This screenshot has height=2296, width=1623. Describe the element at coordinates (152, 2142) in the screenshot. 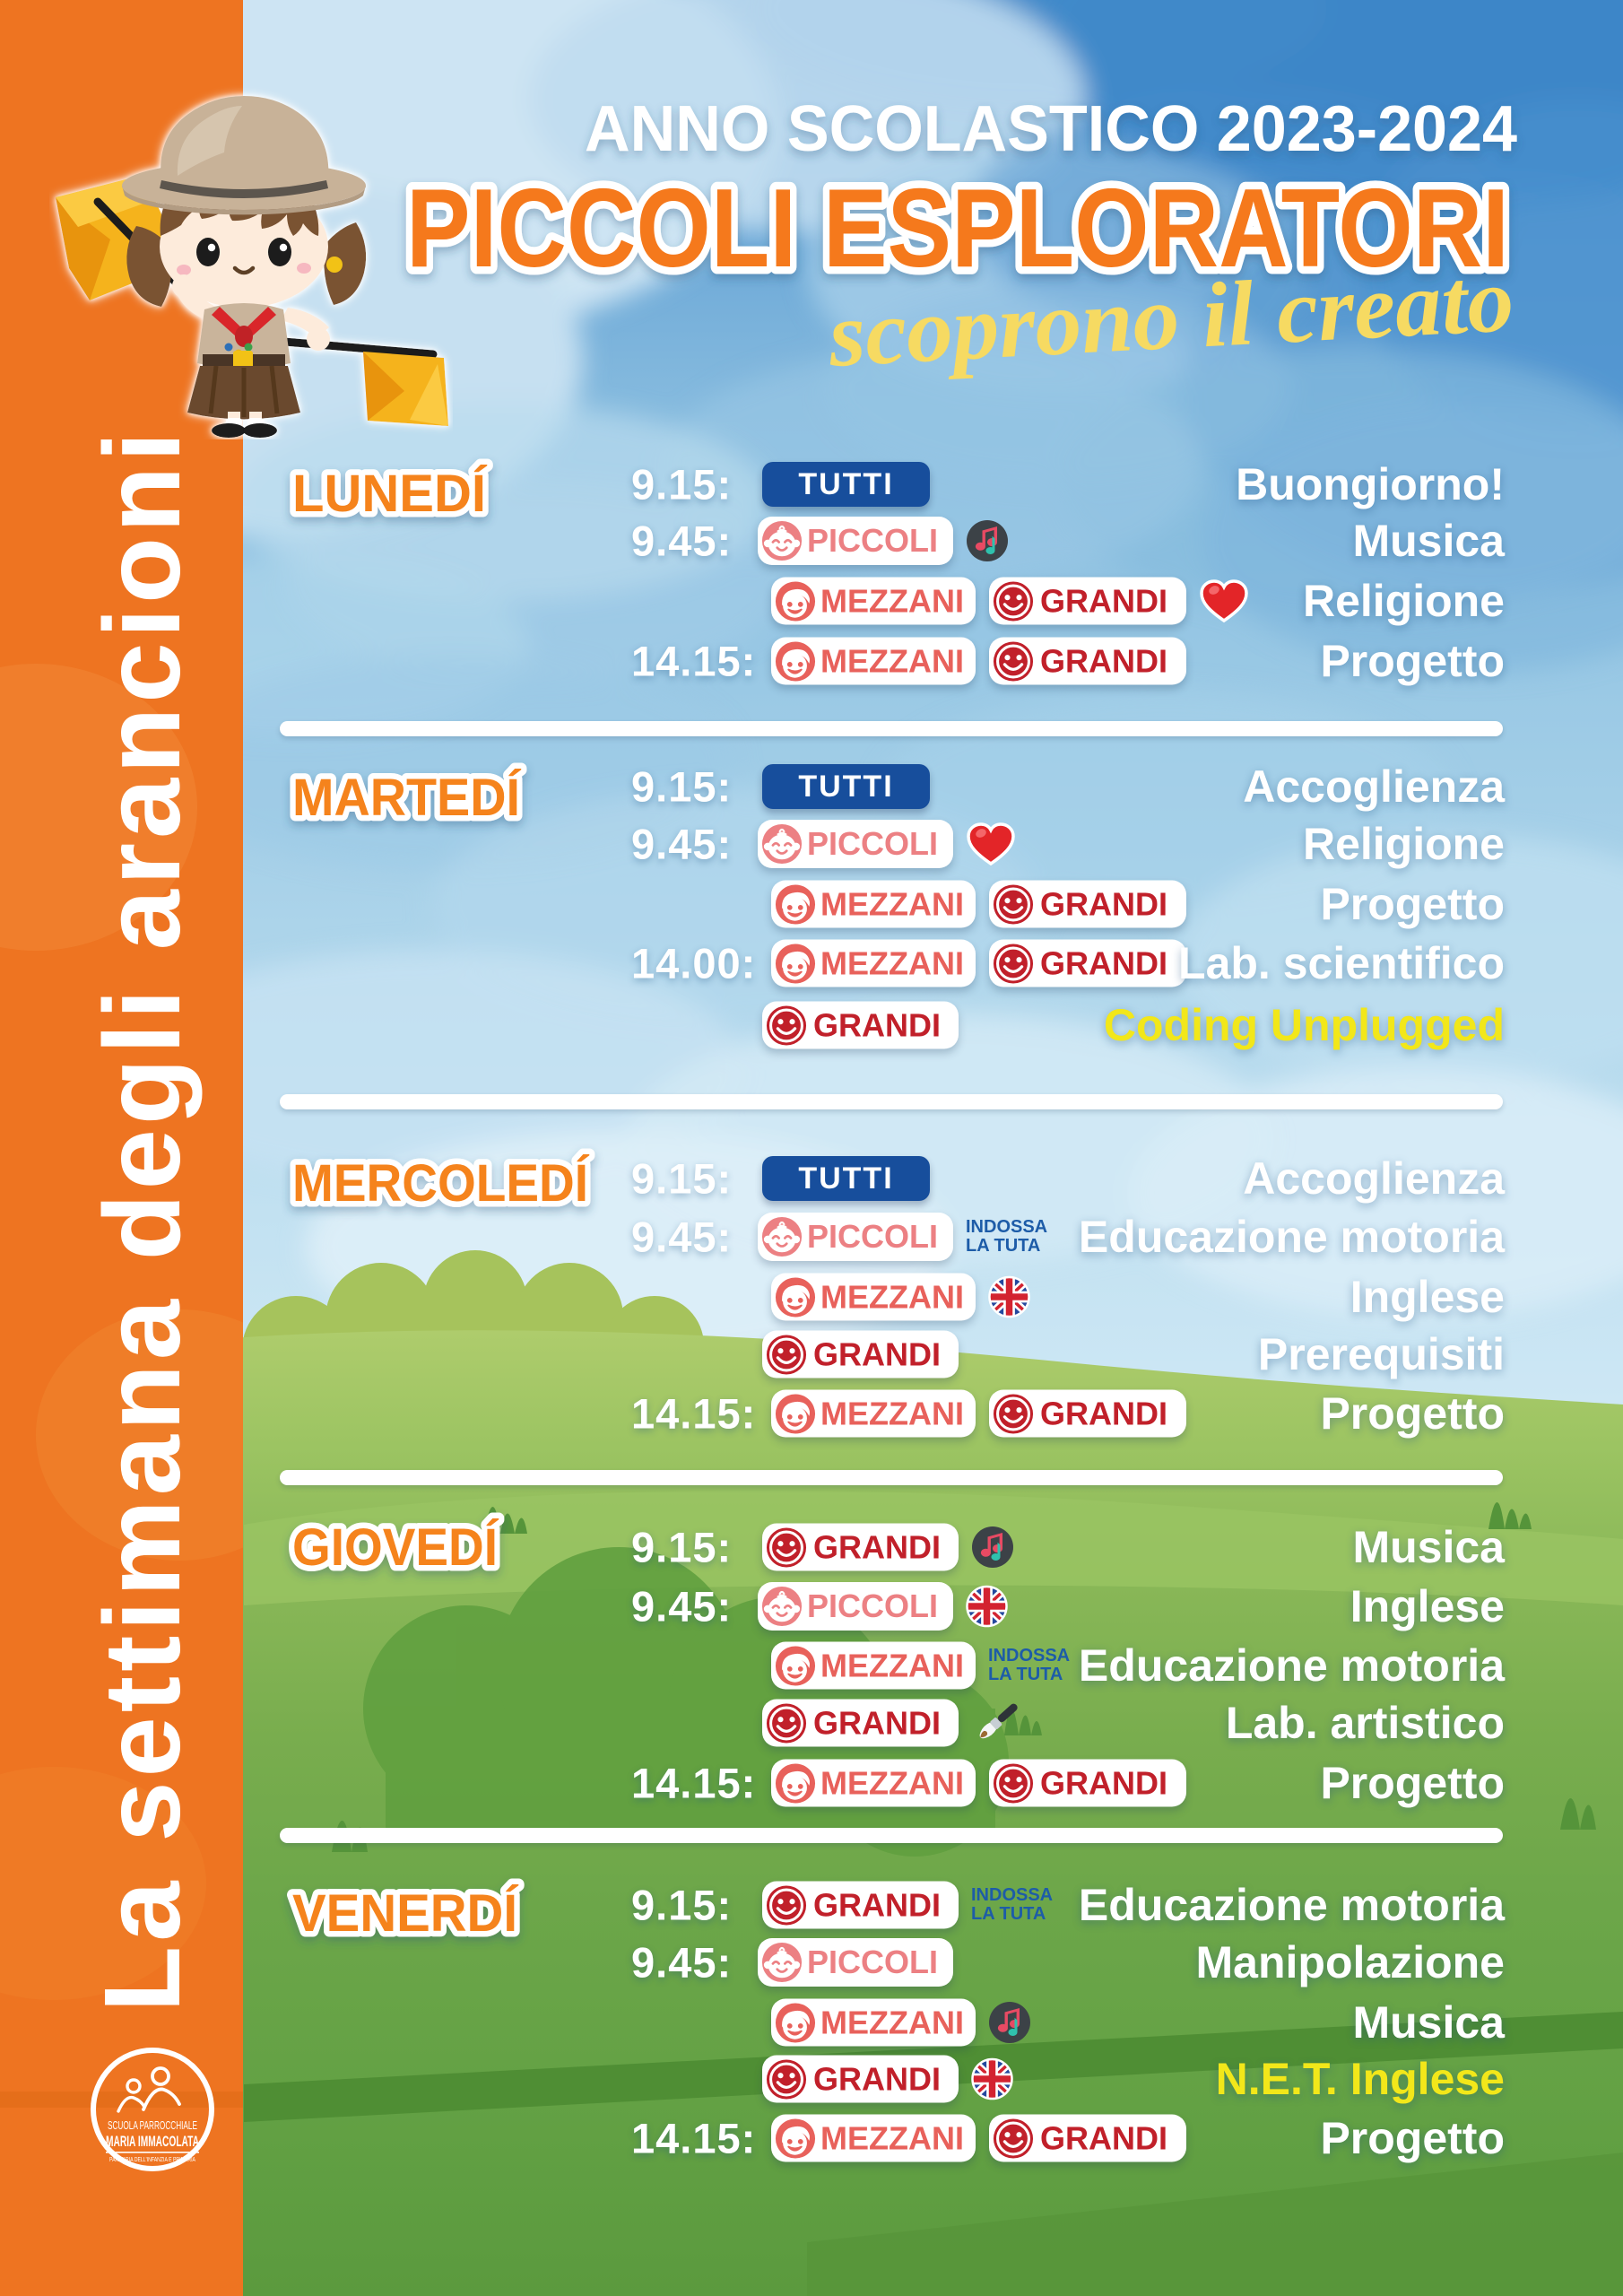

I see `svg-text: MARIA IMMACOLATA` at that location.